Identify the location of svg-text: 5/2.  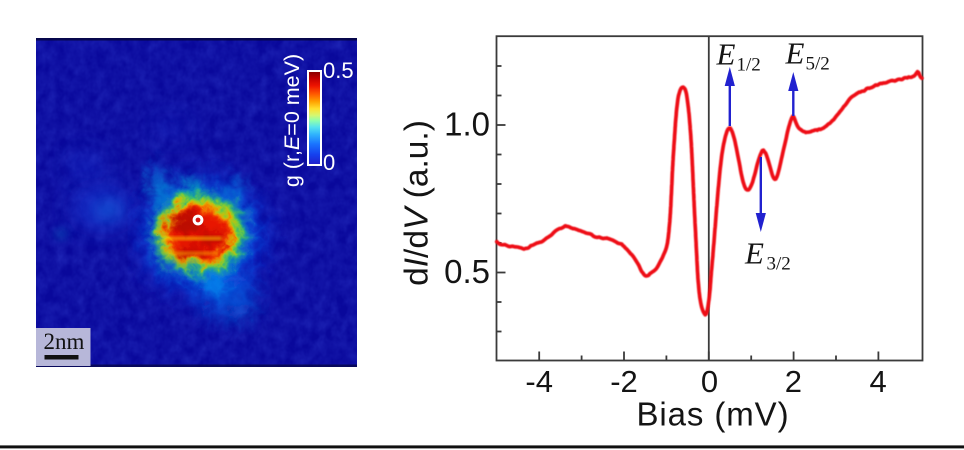
(818, 64).